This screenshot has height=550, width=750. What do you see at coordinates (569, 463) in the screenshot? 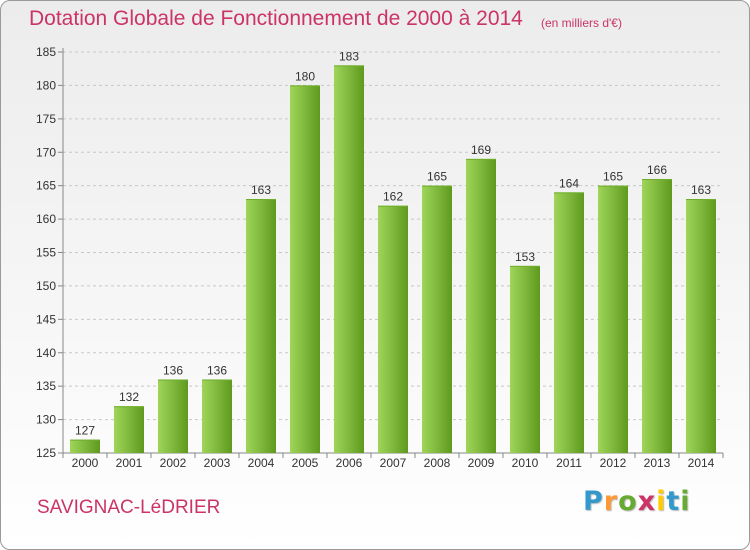
I see `x-tick-label: 2011` at bounding box center [569, 463].